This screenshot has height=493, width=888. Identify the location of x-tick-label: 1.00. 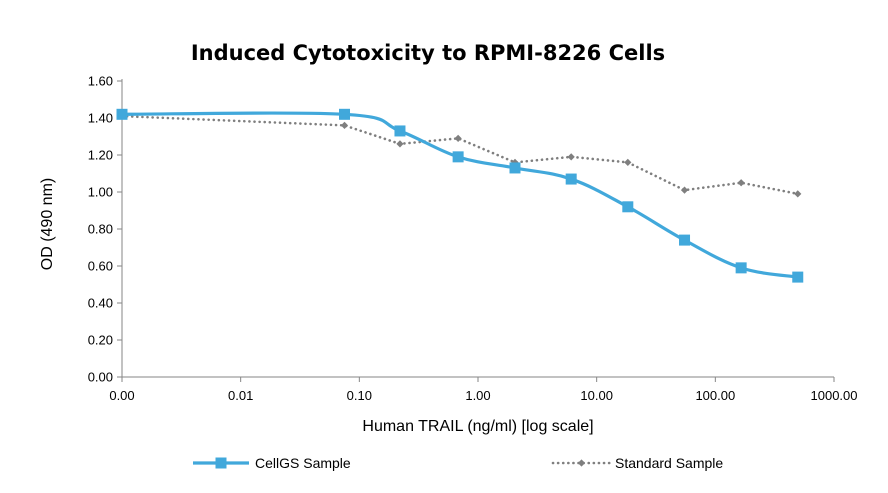
(477, 395).